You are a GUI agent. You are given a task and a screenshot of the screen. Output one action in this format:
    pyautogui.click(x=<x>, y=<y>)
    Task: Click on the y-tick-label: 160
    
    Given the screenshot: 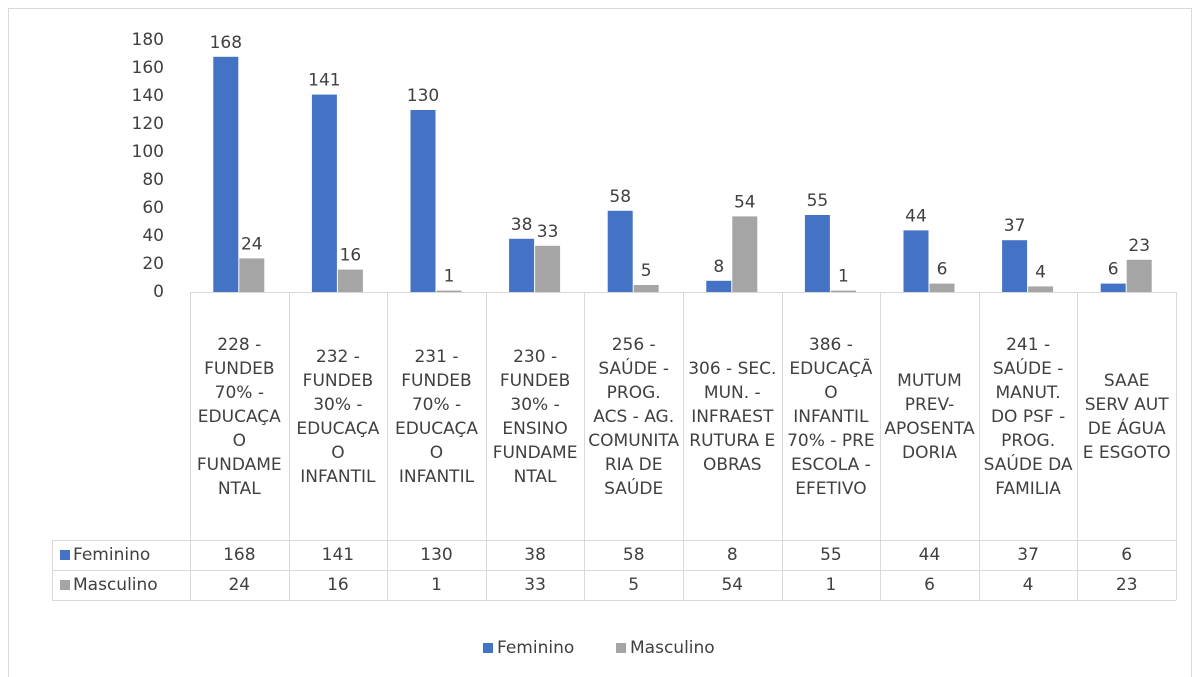 What is the action you would take?
    pyautogui.click(x=148, y=68)
    